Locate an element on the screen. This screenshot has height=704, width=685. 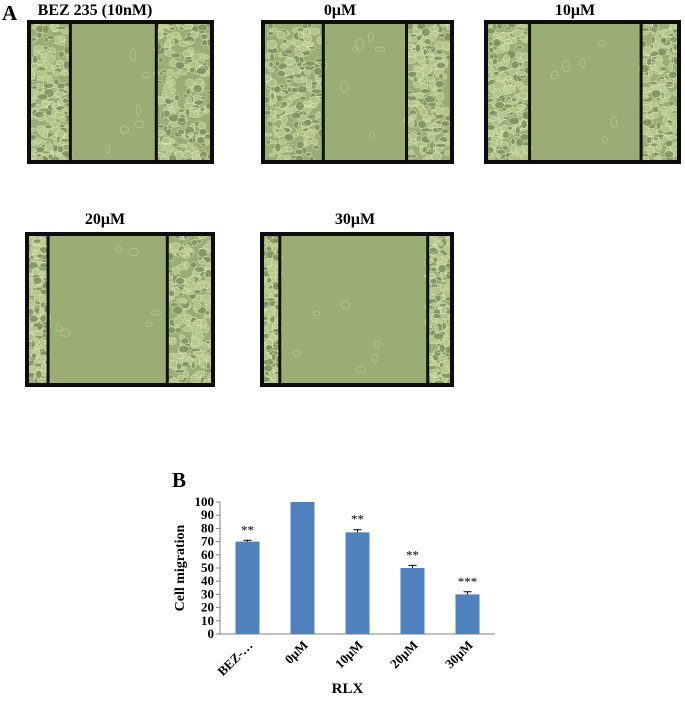
panel-a-letter: A is located at coordinates (10, 13).